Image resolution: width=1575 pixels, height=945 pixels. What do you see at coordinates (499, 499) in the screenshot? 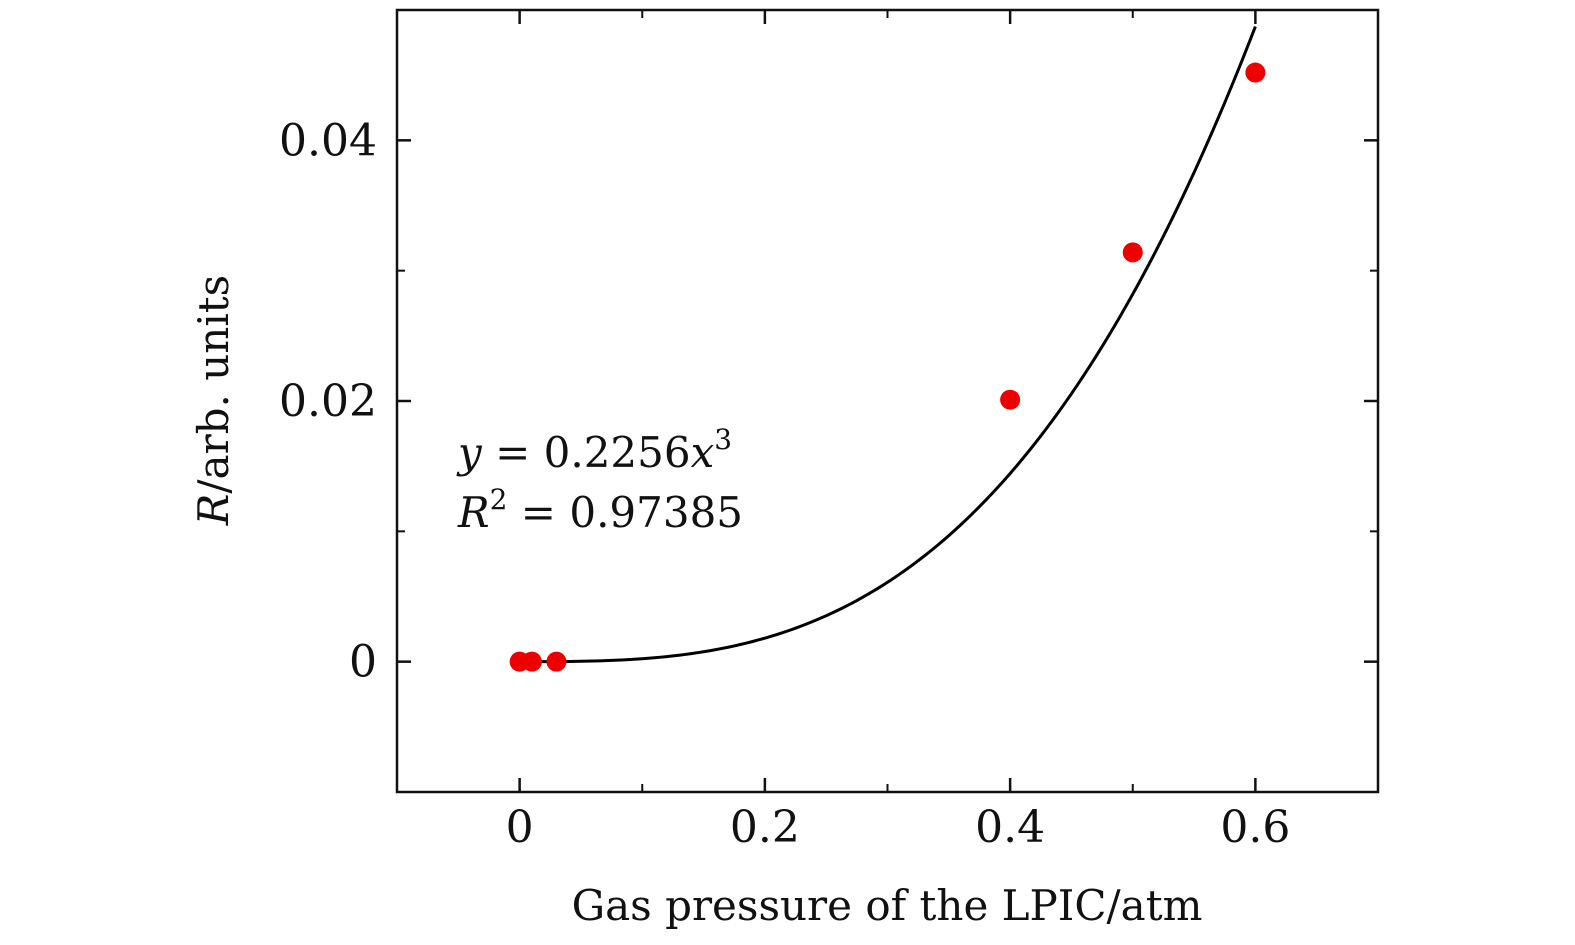
I see `r-squared-power: 2` at bounding box center [499, 499].